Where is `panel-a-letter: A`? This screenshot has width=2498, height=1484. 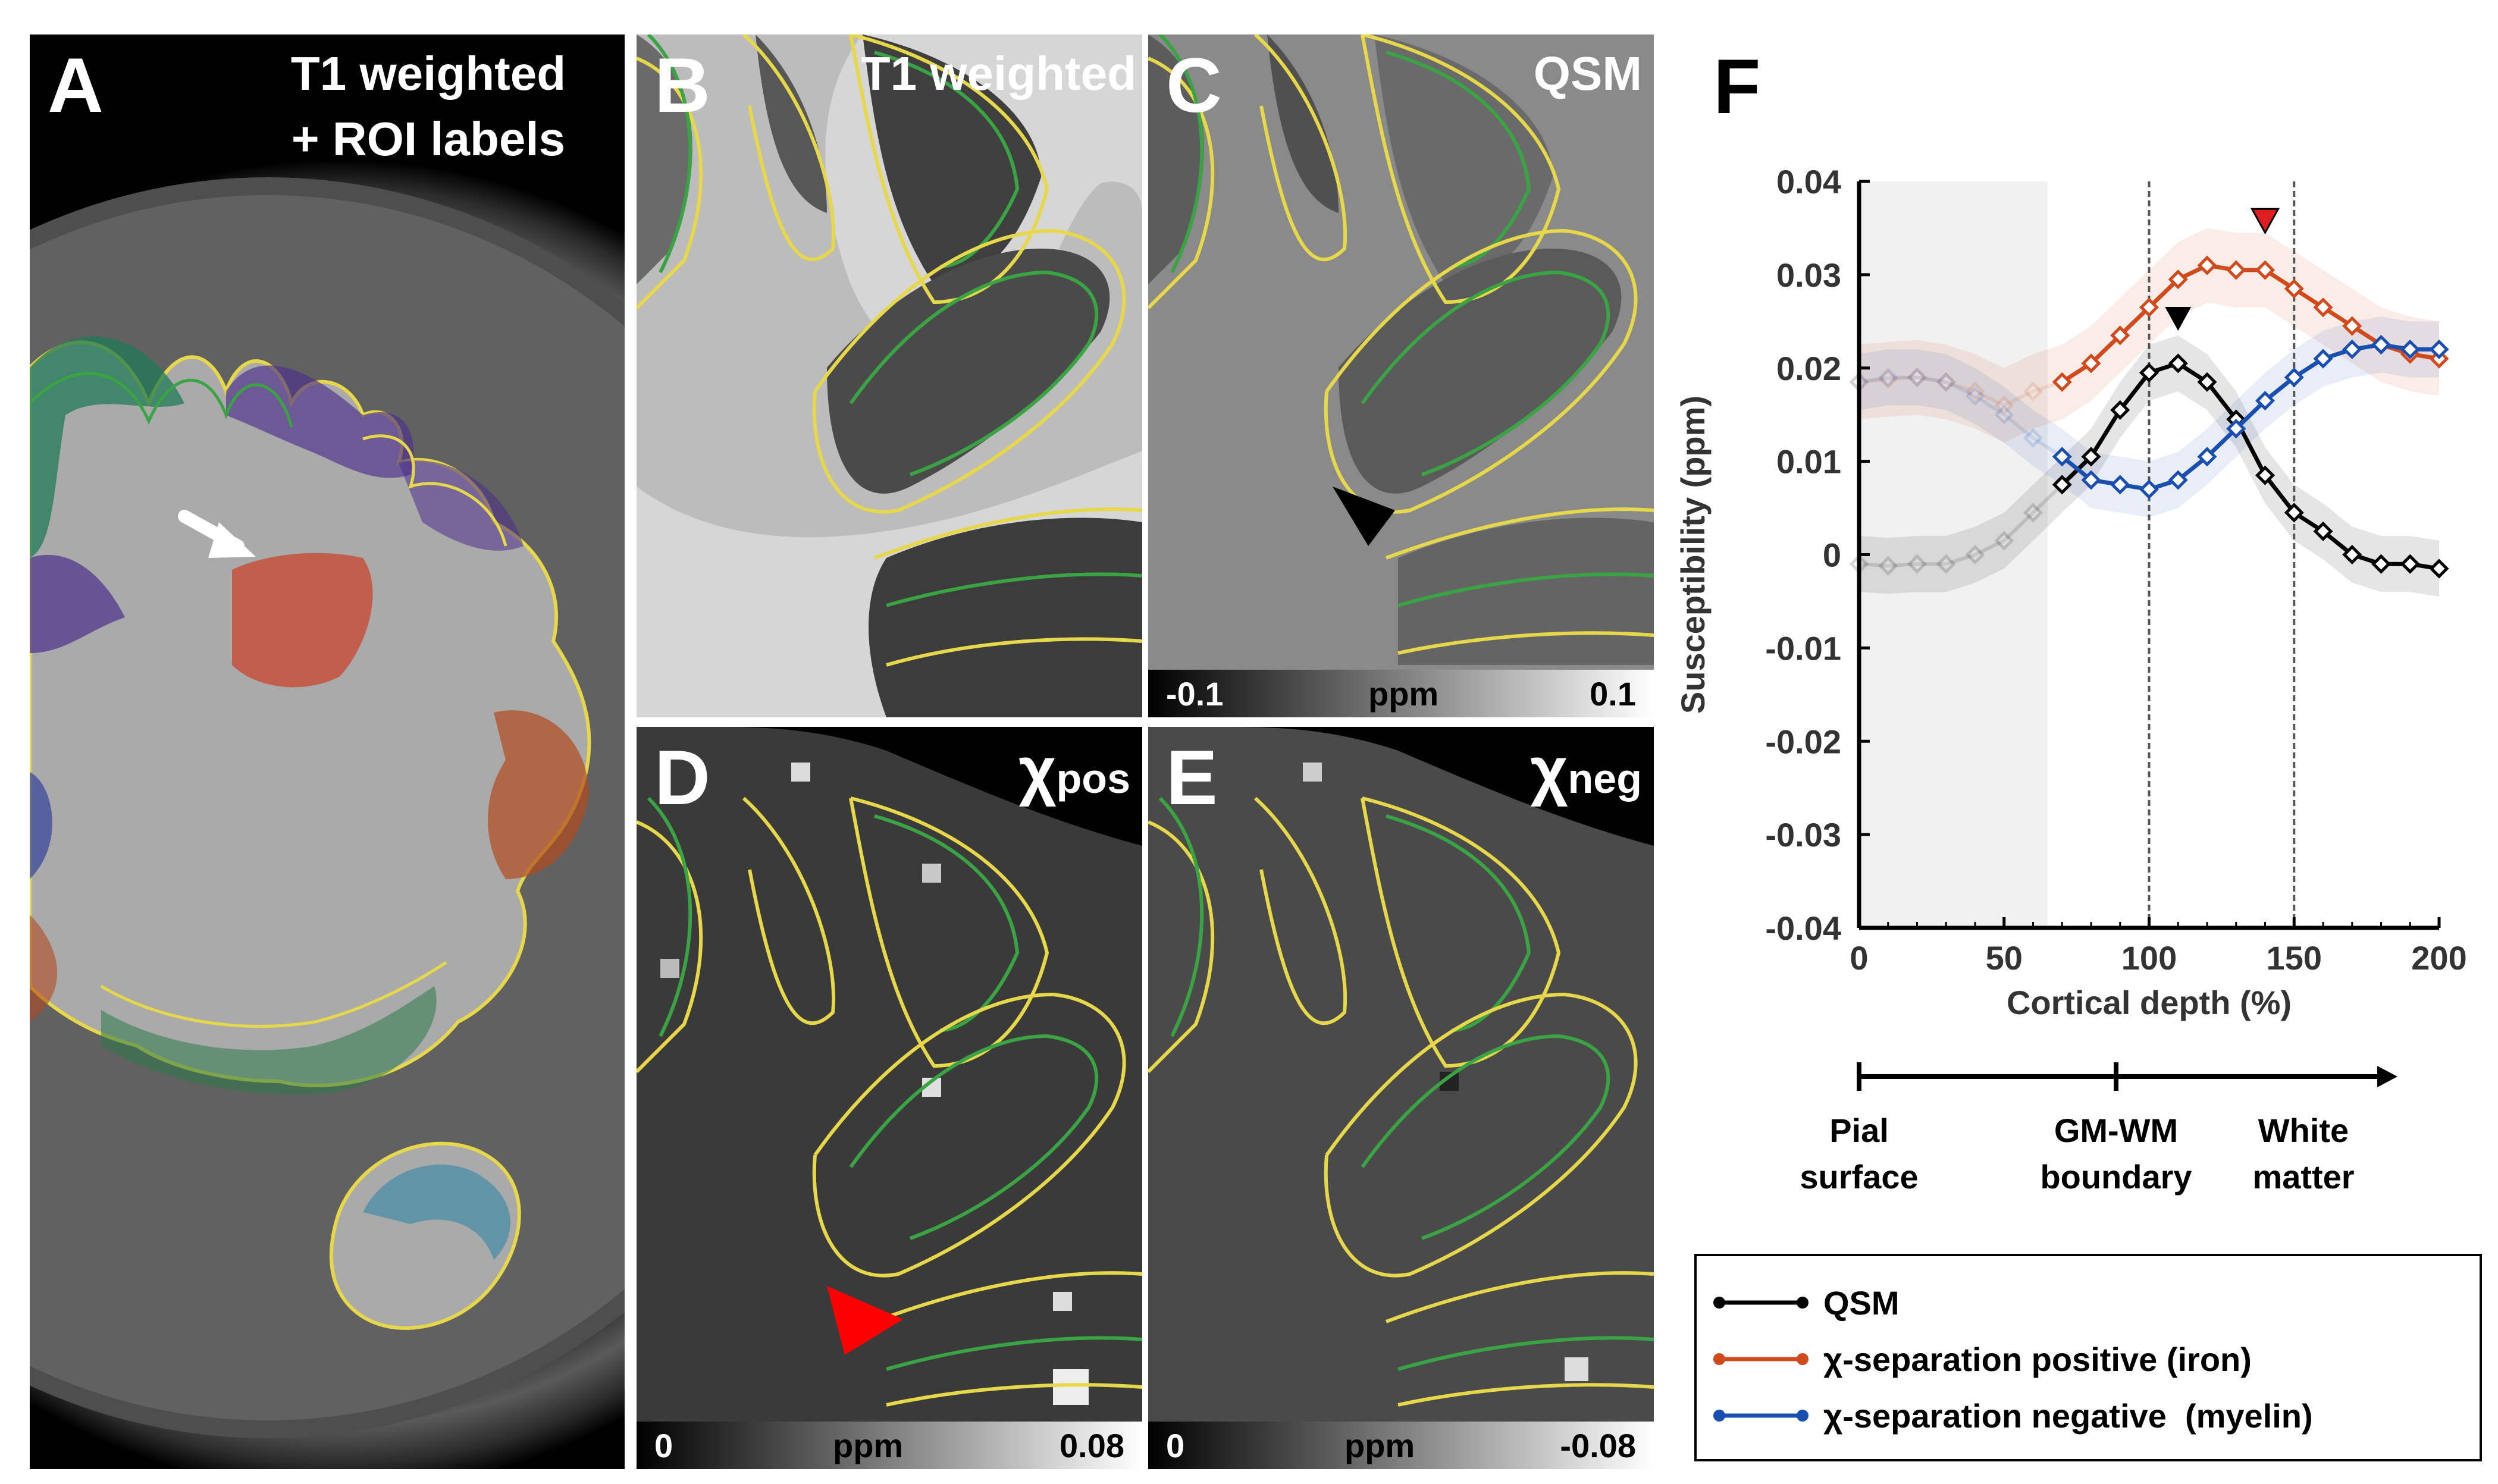 panel-a-letter: A is located at coordinates (76, 85).